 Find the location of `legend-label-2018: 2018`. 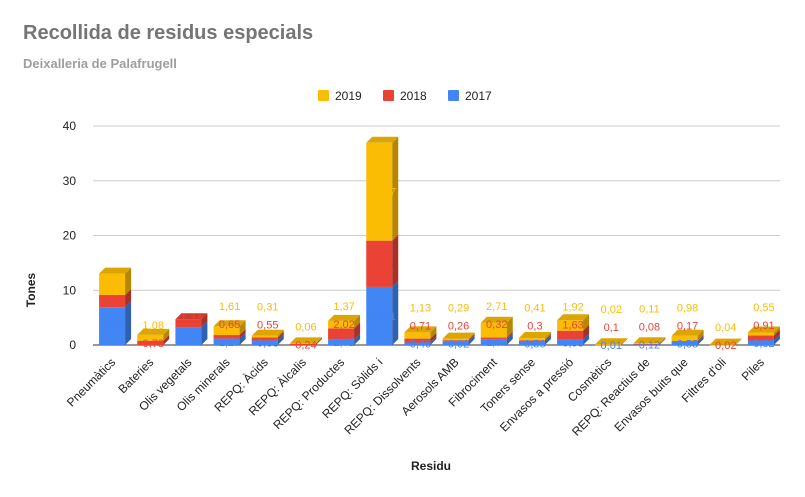

legend-label-2018: 2018 is located at coordinates (413, 96).